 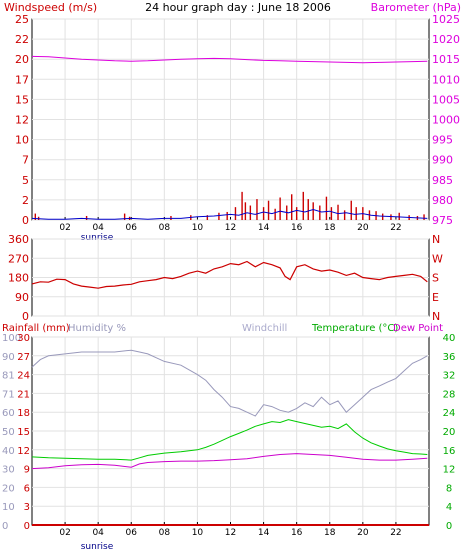 I want to click on windspeed-axis-label: Windspeed (m/s), so click(x=50, y=7).